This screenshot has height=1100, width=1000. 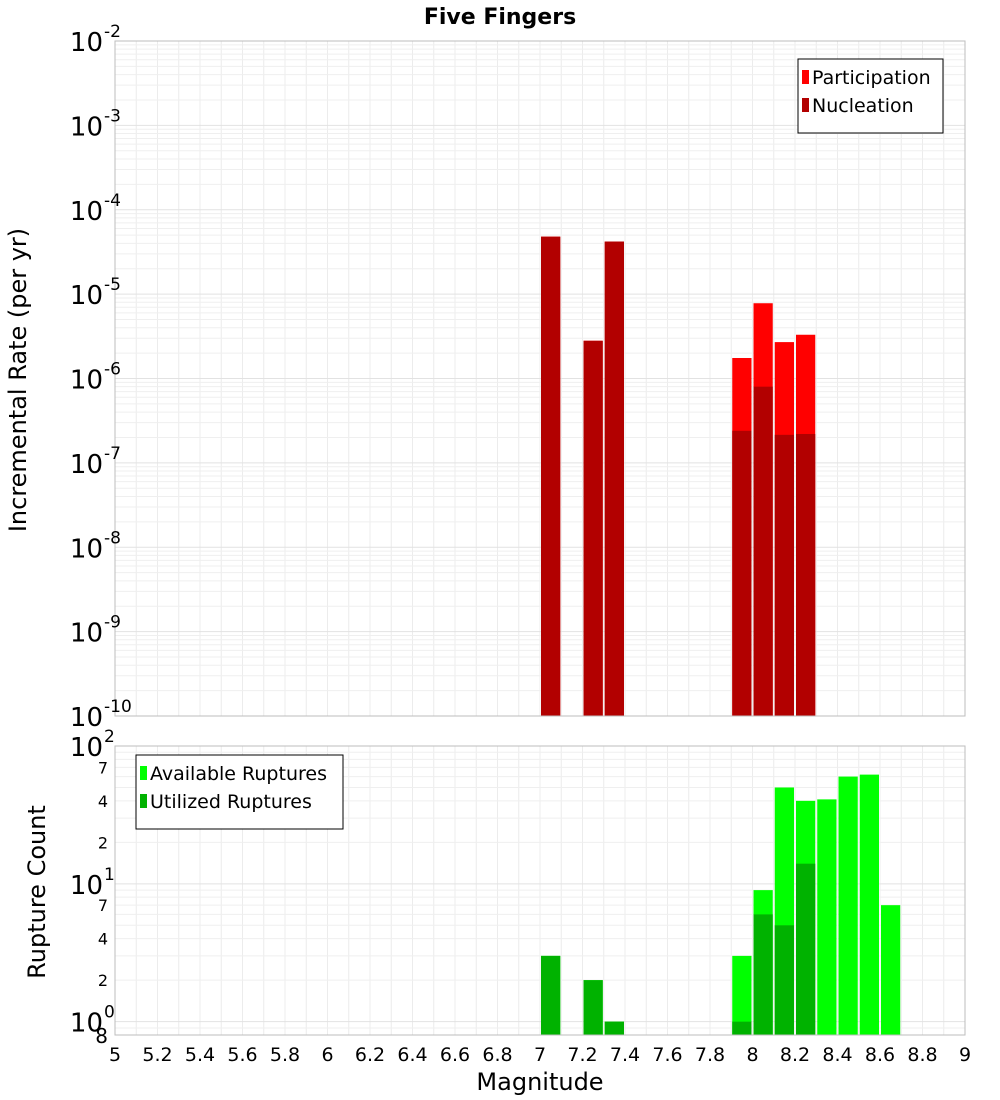 I want to click on x-tick-label: 6.4, so click(x=412, y=1055).